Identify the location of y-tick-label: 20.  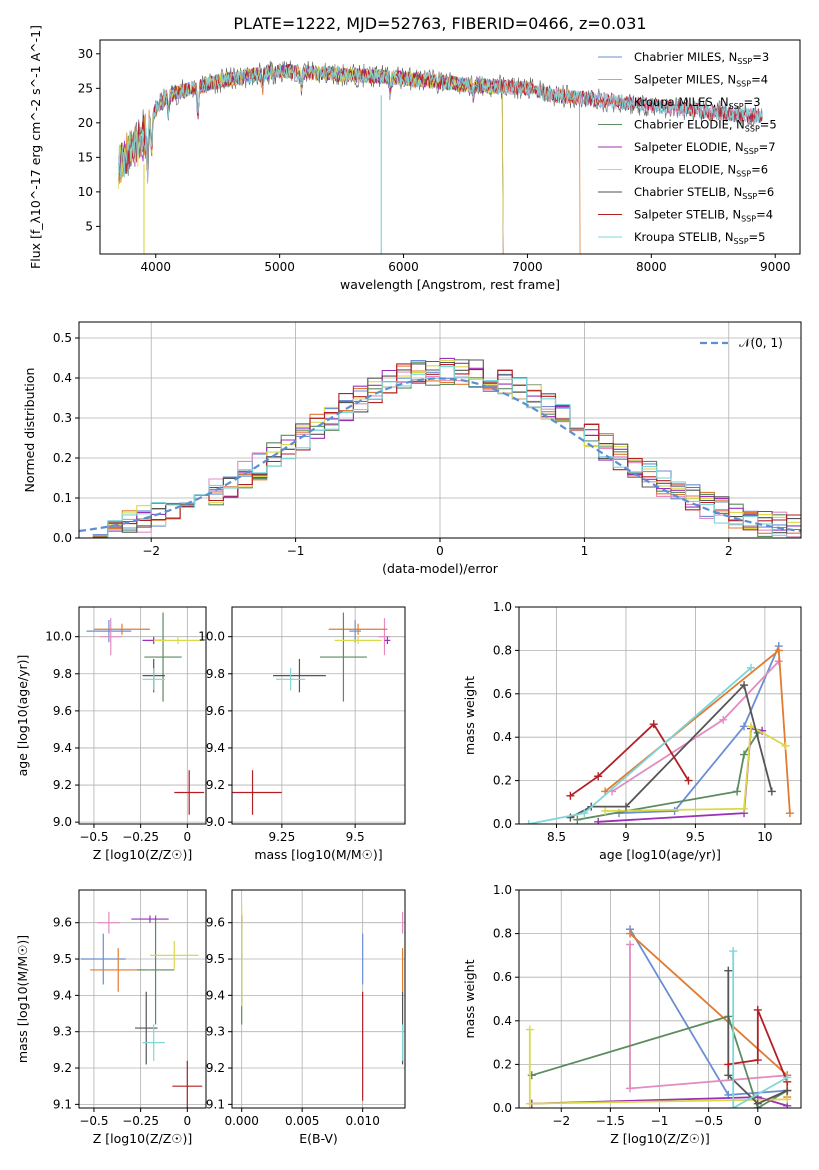
(85, 123).